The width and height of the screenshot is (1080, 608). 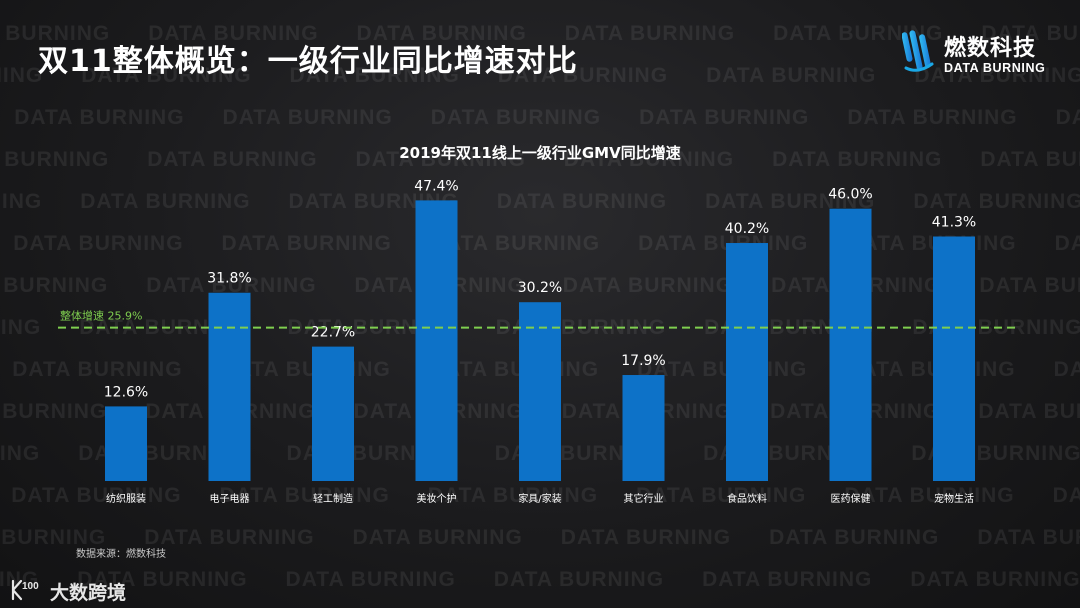 What do you see at coordinates (126, 392) in the screenshot?
I see `data-label: 12.6%` at bounding box center [126, 392].